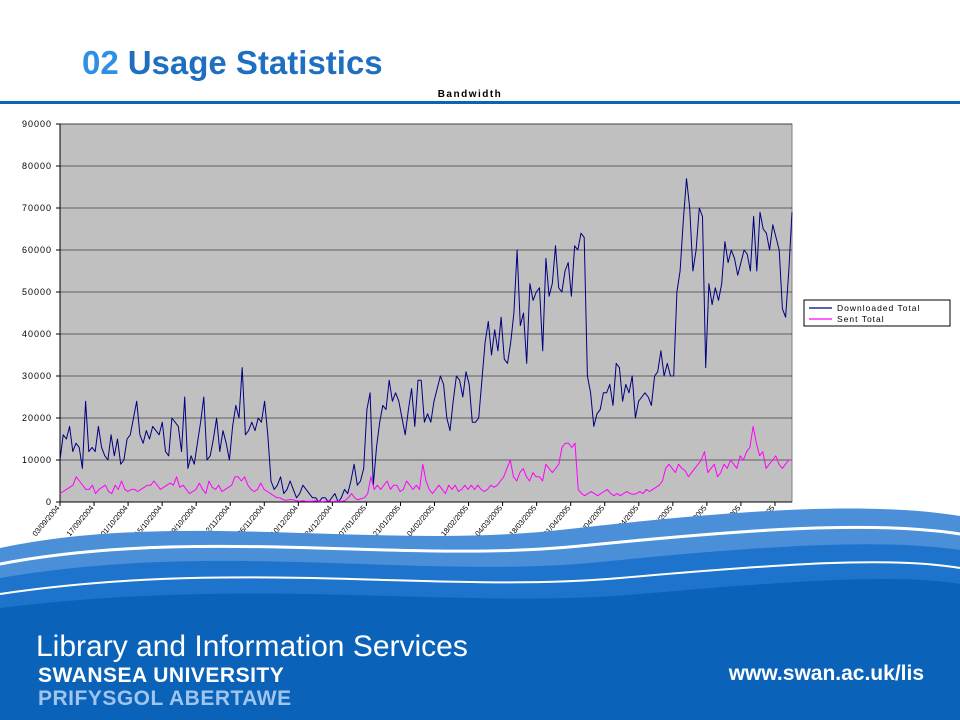  Describe the element at coordinates (165, 698) in the screenshot. I see `university-name-welsh: PRIFYSGOL ABERTAWE` at that location.